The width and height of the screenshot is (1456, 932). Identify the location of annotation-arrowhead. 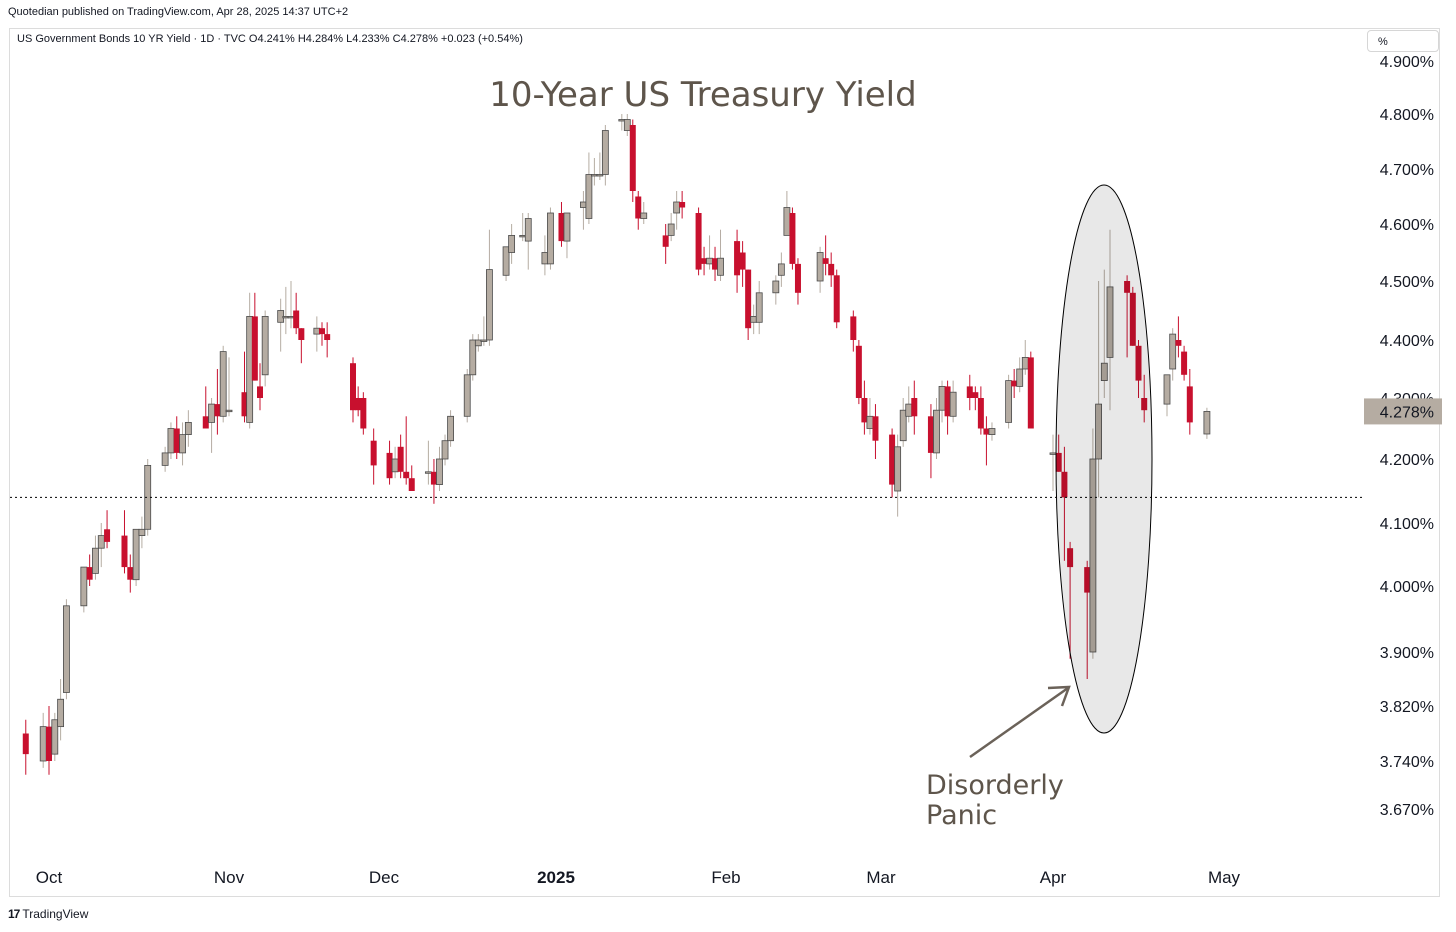
(1059, 696).